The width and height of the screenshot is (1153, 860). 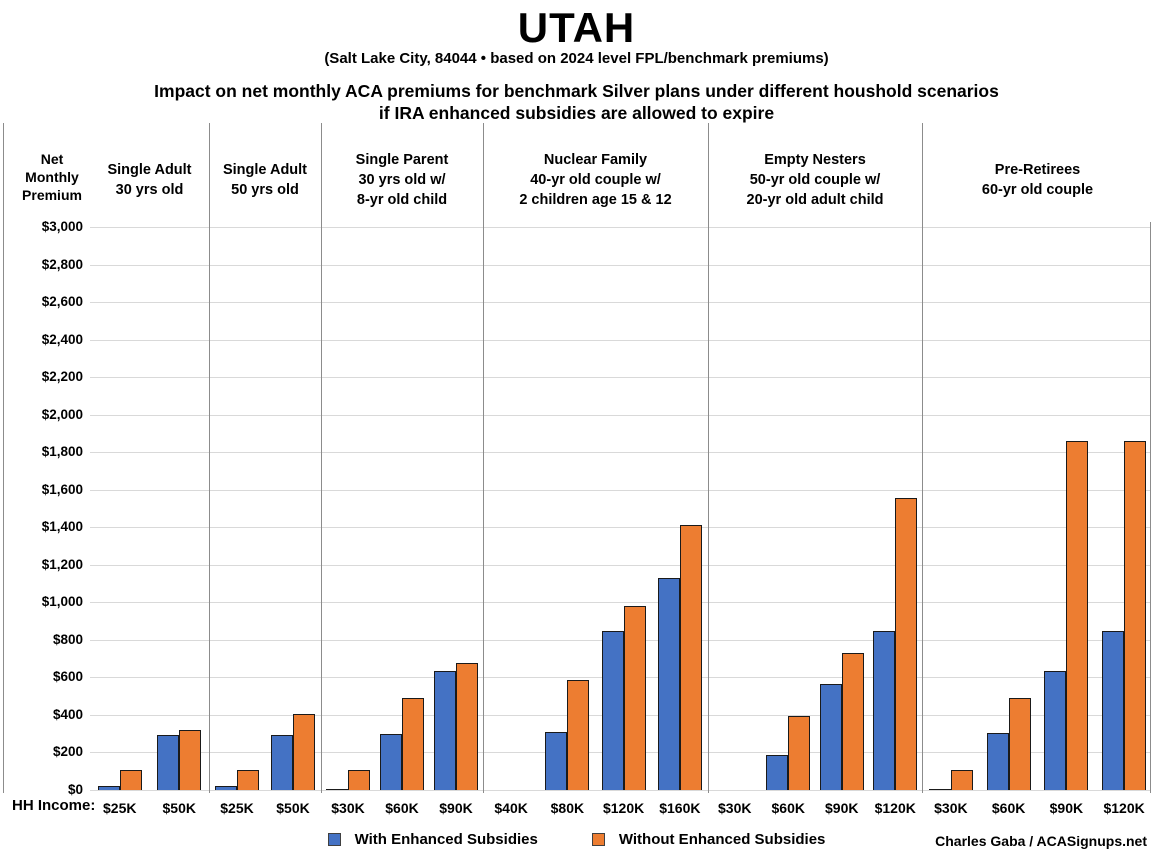 I want to click on x-tick-label: $80K, so click(x=567, y=808).